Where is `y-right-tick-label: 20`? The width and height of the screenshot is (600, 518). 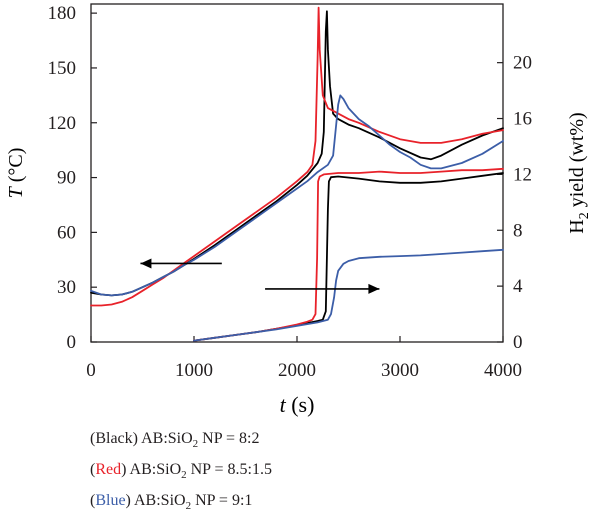 y-right-tick-label: 20 is located at coordinates (522, 63).